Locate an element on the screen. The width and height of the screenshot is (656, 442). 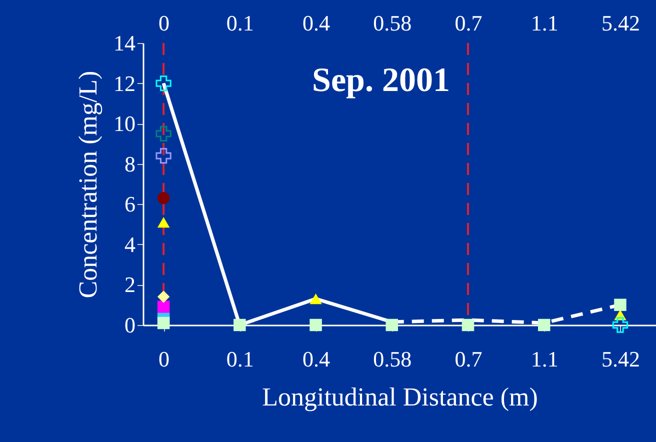
x-tick-label: 1.1 is located at coordinates (544, 23).